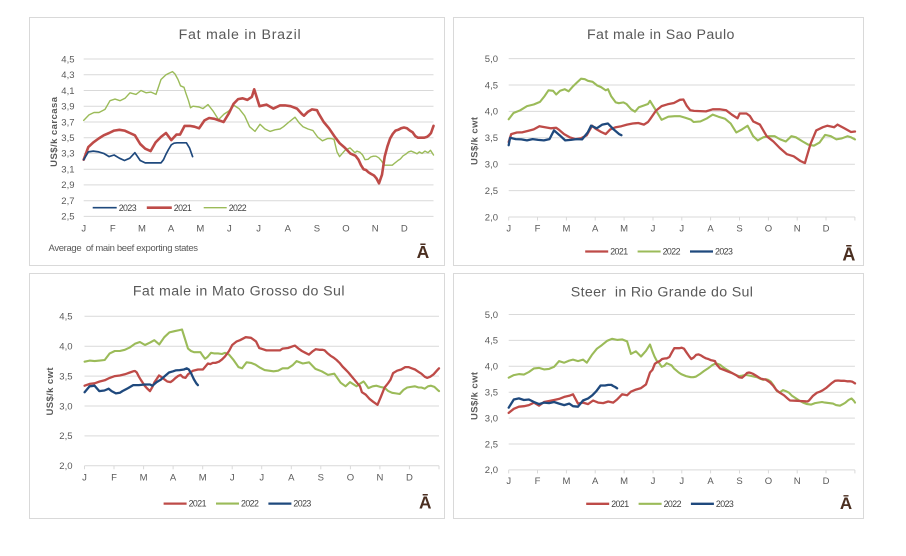  What do you see at coordinates (239, 291) in the screenshot?
I see `svg-text: Fat male in Mato Grosso do Sul` at bounding box center [239, 291].